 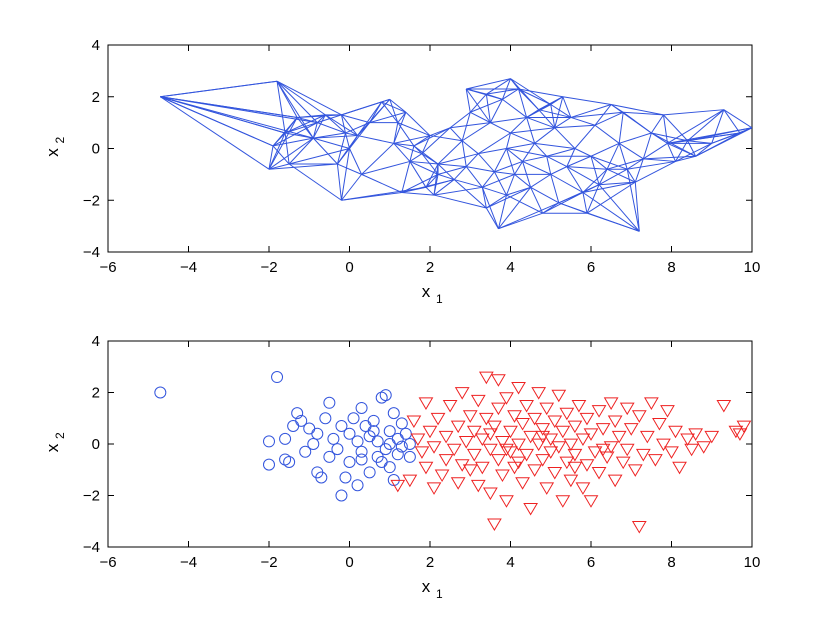 What do you see at coordinates (426, 586) in the screenshot?
I see `x-axis-label: x` at bounding box center [426, 586].